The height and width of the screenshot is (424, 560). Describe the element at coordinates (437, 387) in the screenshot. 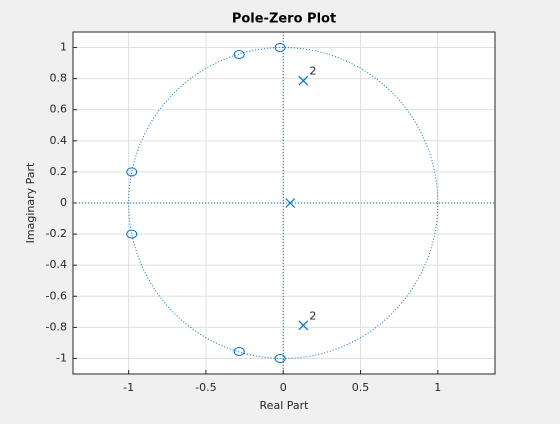

I see `x-tick-label: 1` at that location.